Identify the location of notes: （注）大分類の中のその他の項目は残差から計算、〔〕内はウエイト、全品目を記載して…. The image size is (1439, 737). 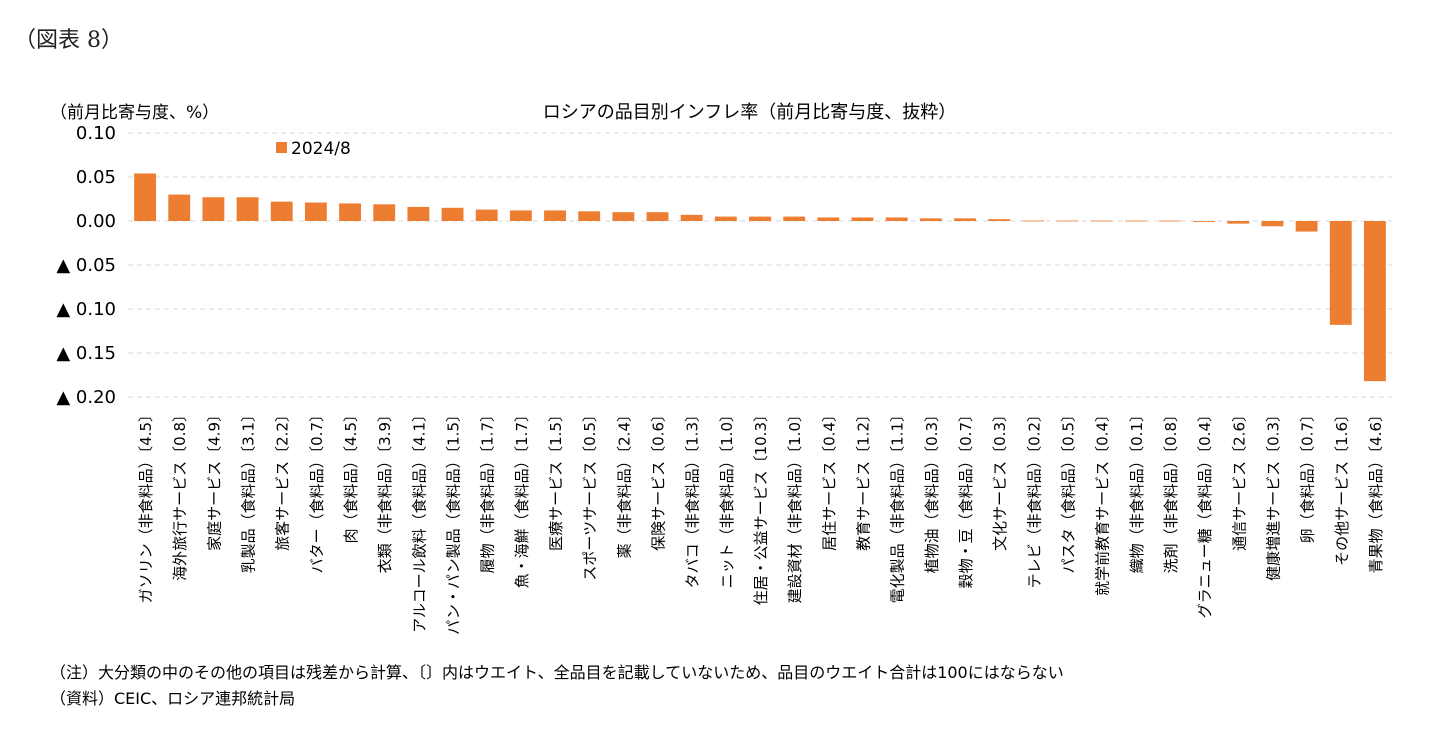
(557, 686).